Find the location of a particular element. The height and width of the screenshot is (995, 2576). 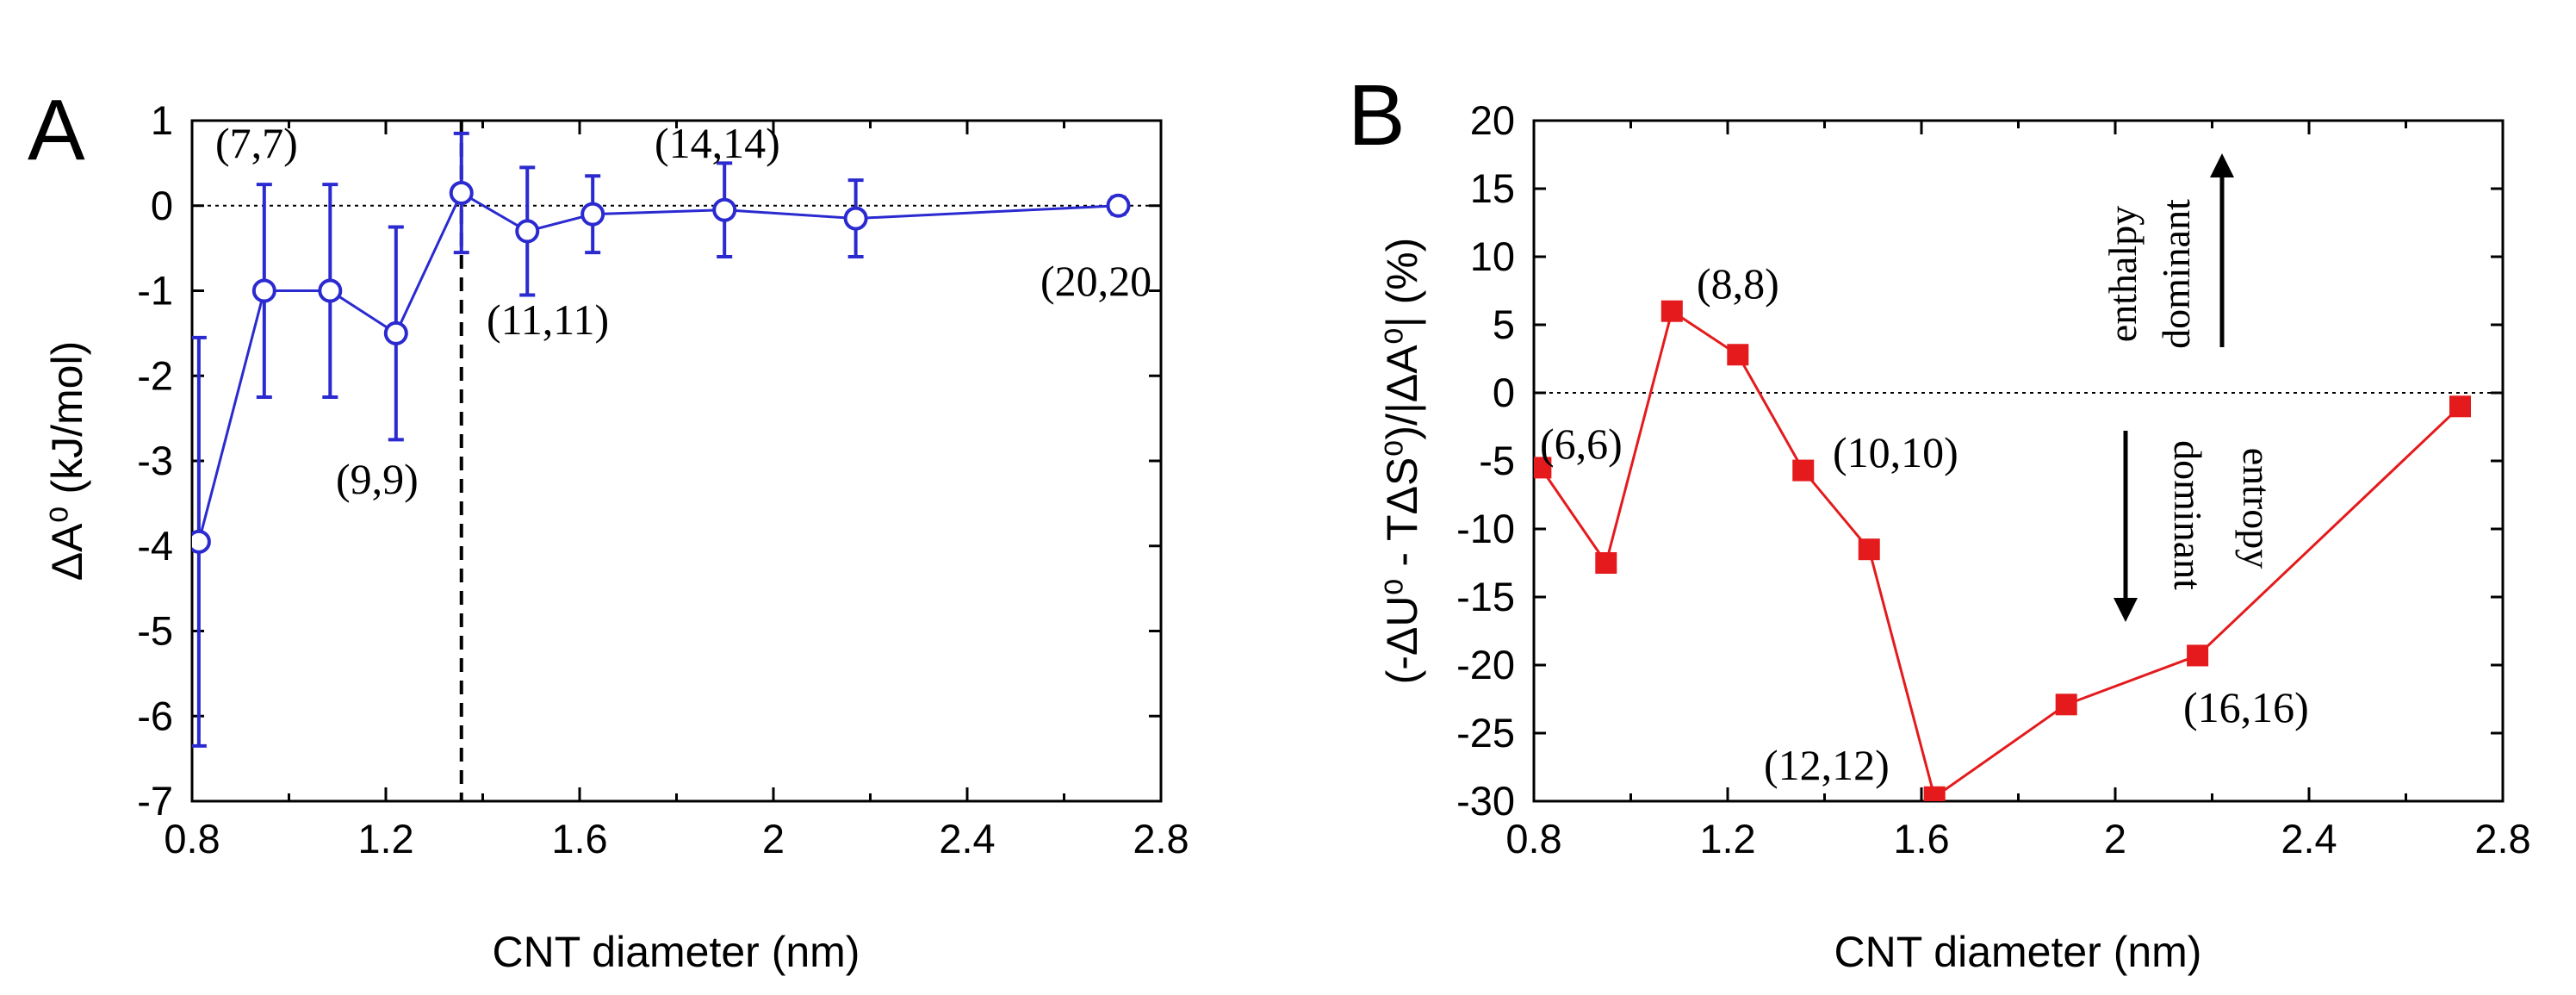

panel-b-y-tick-label: 5 is located at coordinates (1504, 324).